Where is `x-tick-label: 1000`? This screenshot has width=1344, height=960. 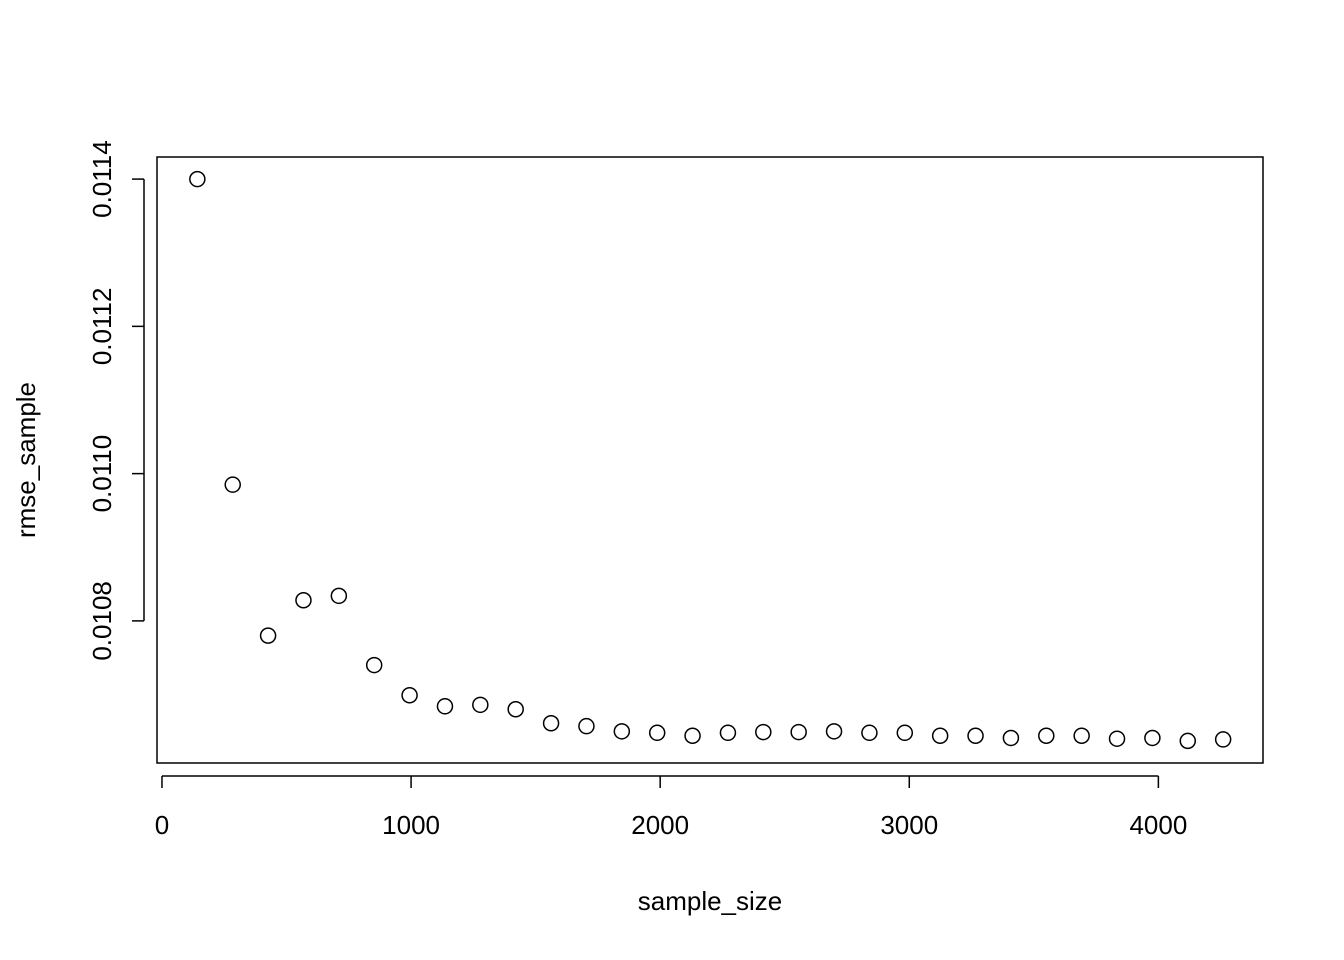
x-tick-label: 1000 is located at coordinates (411, 825).